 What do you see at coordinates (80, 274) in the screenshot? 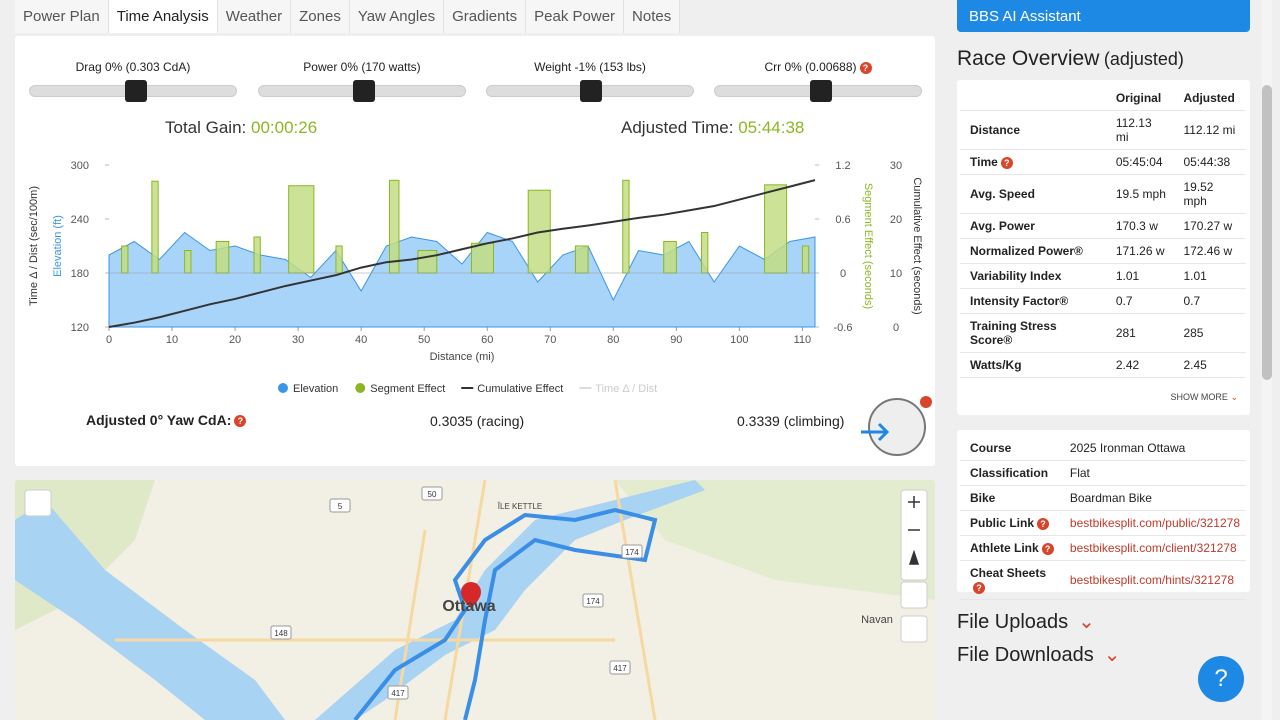
I see `y-tick-label: 180` at bounding box center [80, 274].